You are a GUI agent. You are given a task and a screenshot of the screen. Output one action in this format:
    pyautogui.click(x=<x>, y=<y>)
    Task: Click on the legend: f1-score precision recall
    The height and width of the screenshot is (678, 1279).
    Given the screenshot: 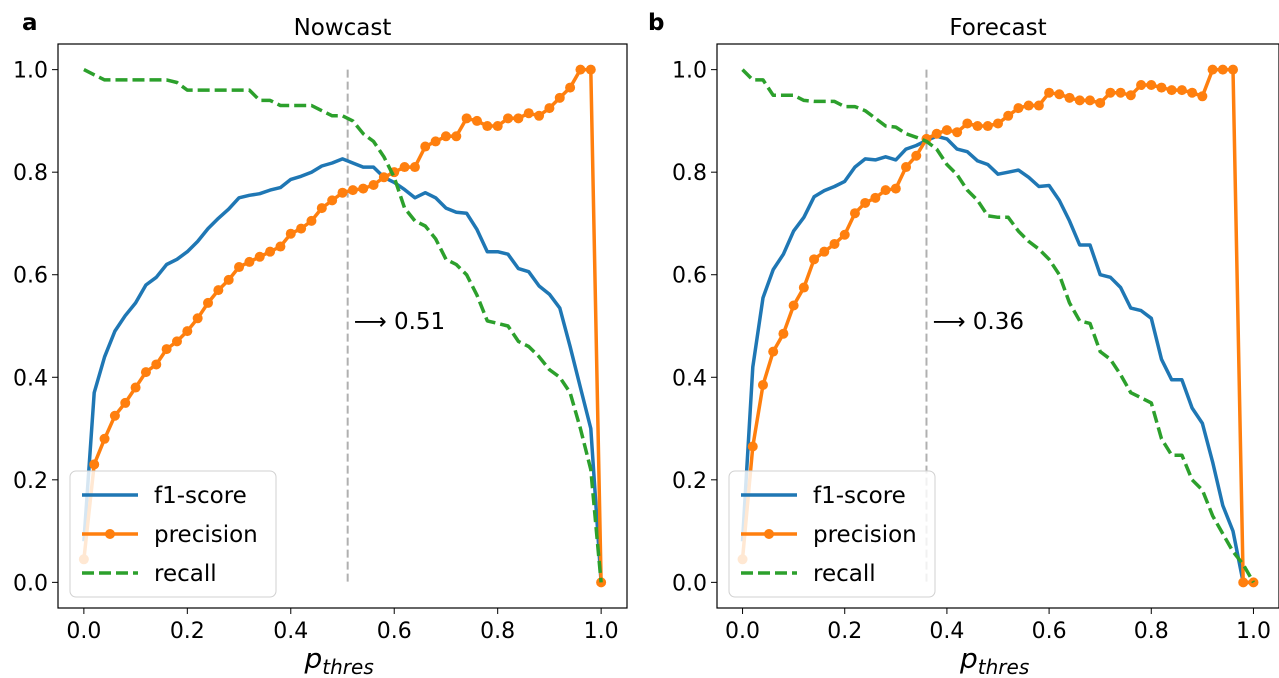 What is the action you would take?
    pyautogui.click(x=173, y=534)
    